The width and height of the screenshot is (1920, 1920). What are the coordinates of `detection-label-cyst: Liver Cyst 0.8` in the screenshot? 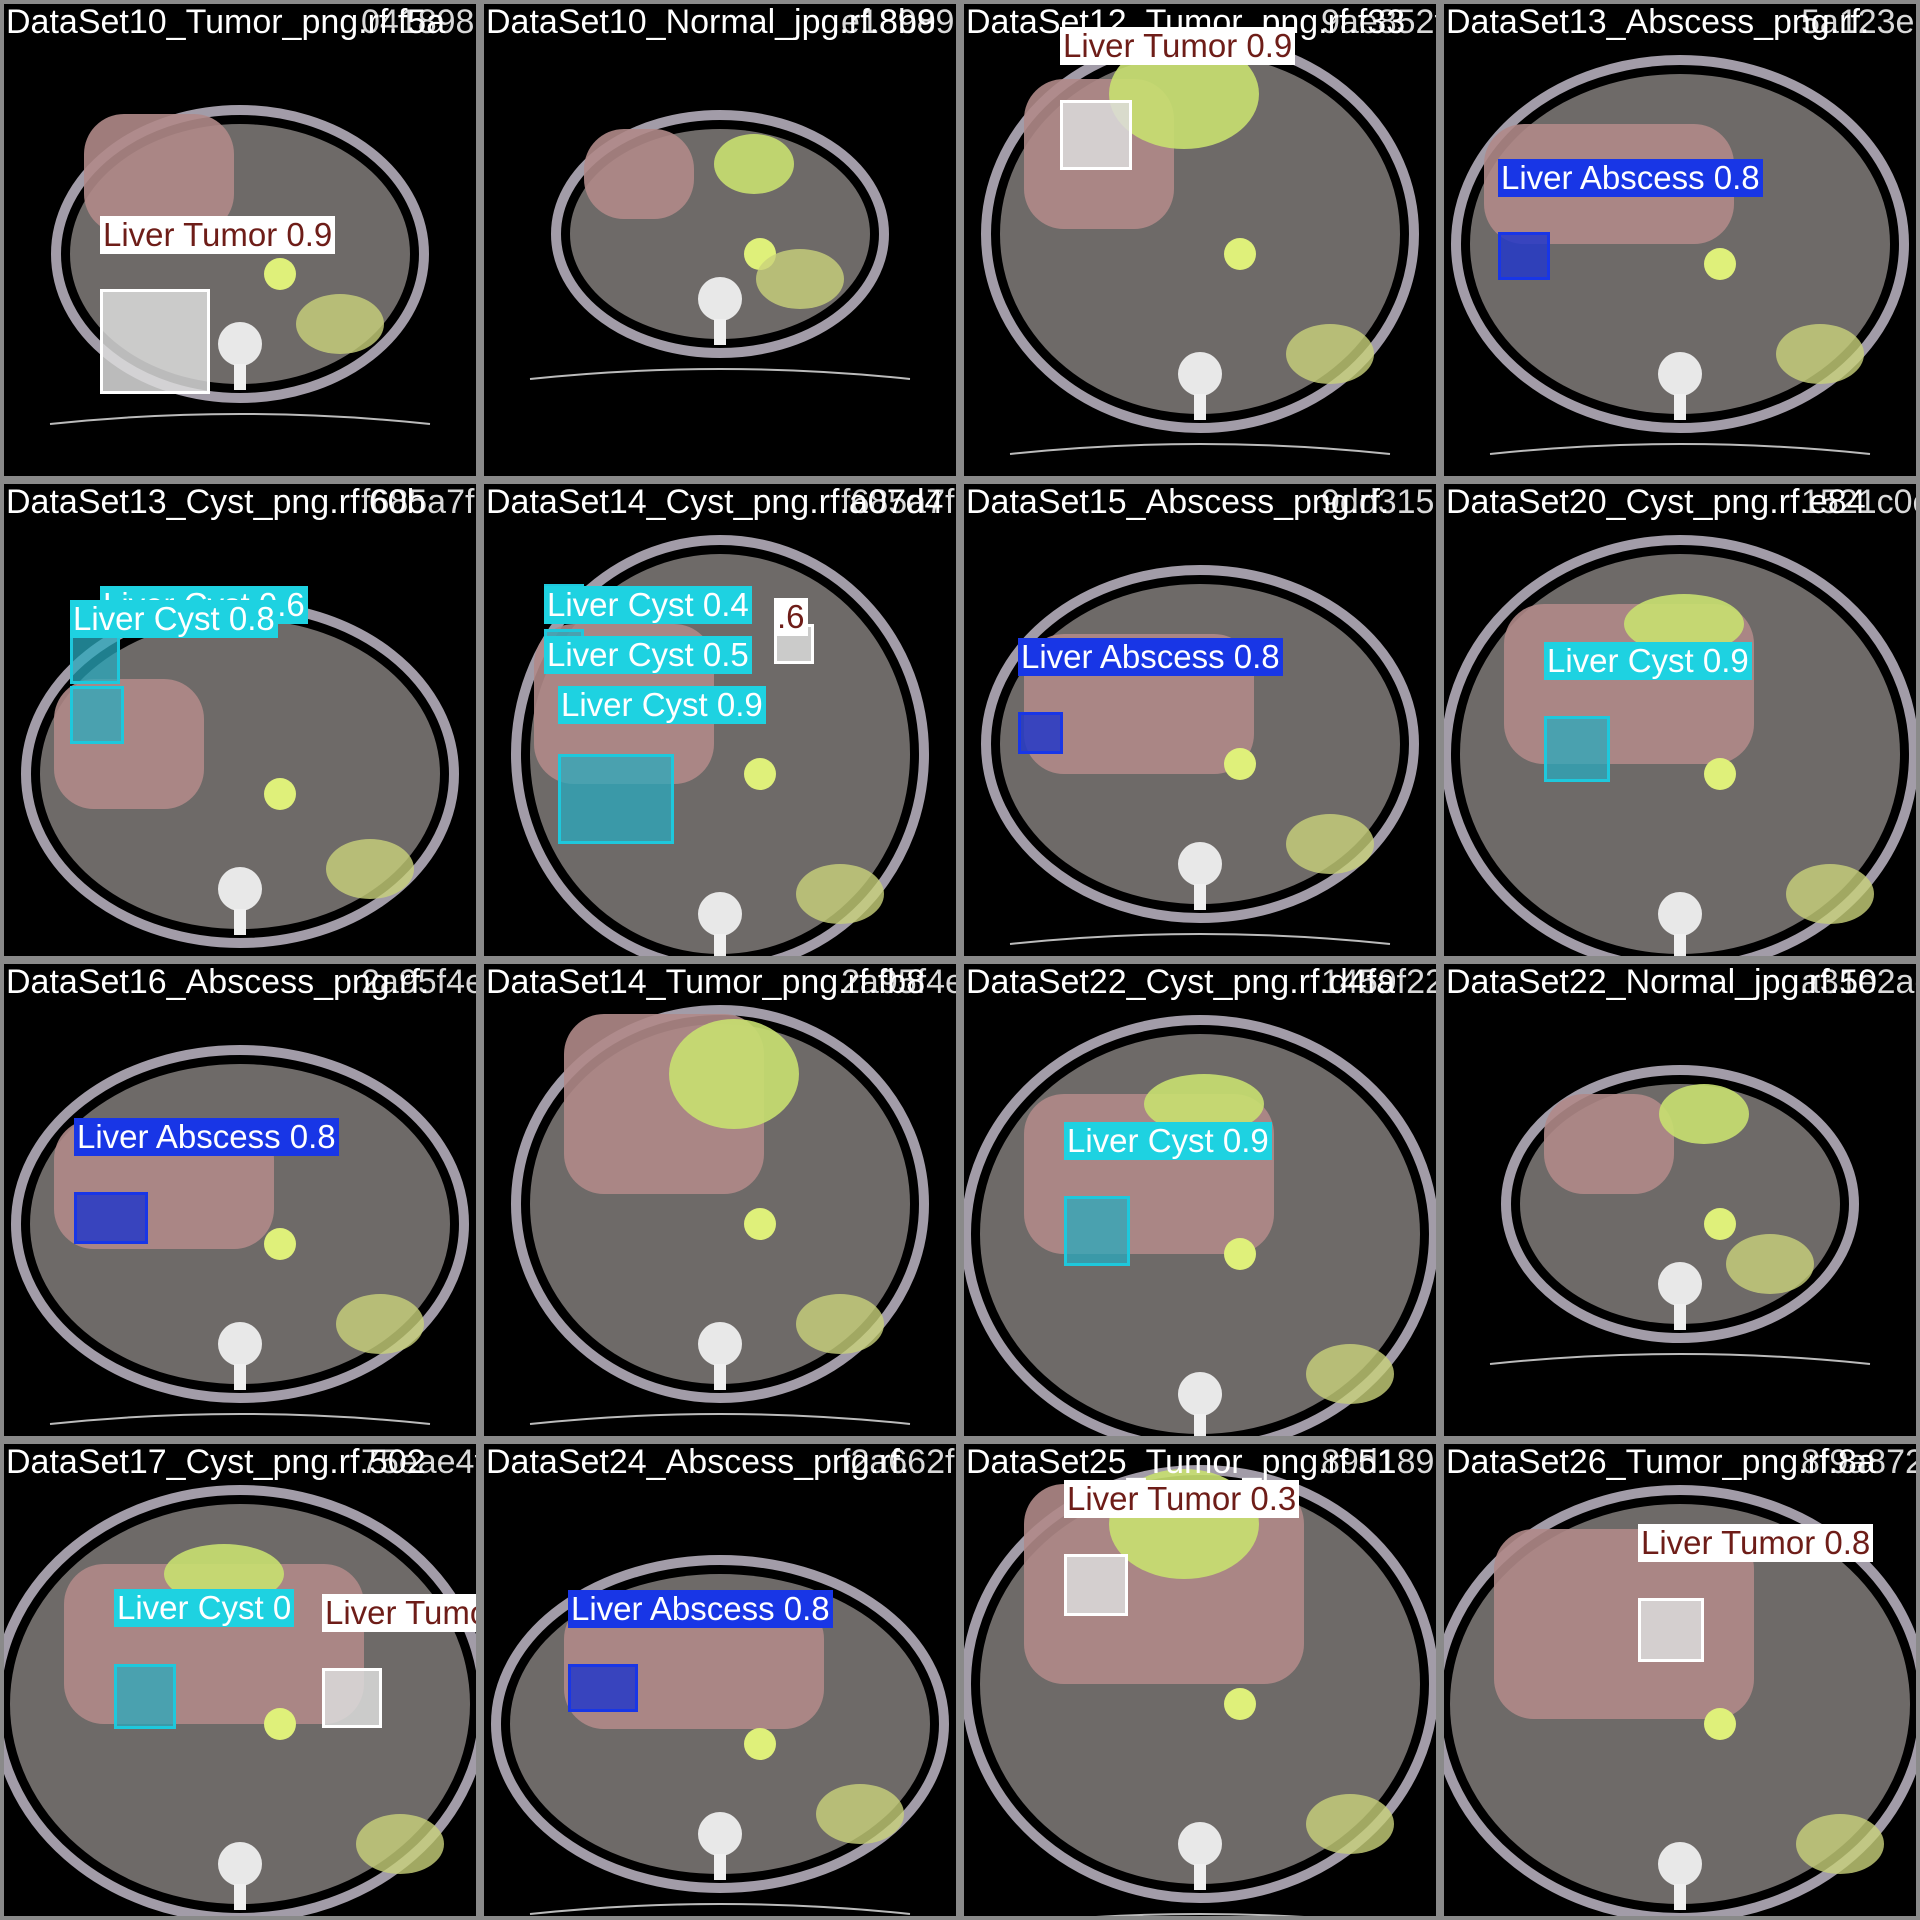 It's located at (174, 619).